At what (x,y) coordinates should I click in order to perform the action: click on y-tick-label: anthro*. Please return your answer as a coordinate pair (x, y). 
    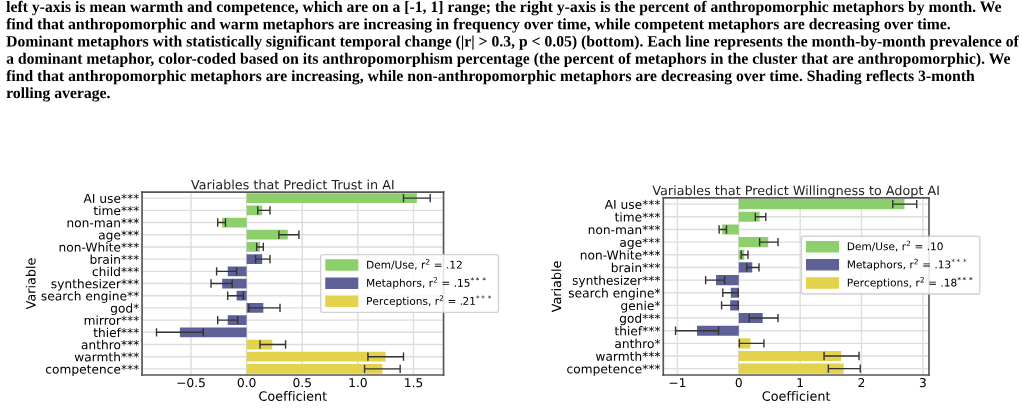
    Looking at the image, I should click on (638, 343).